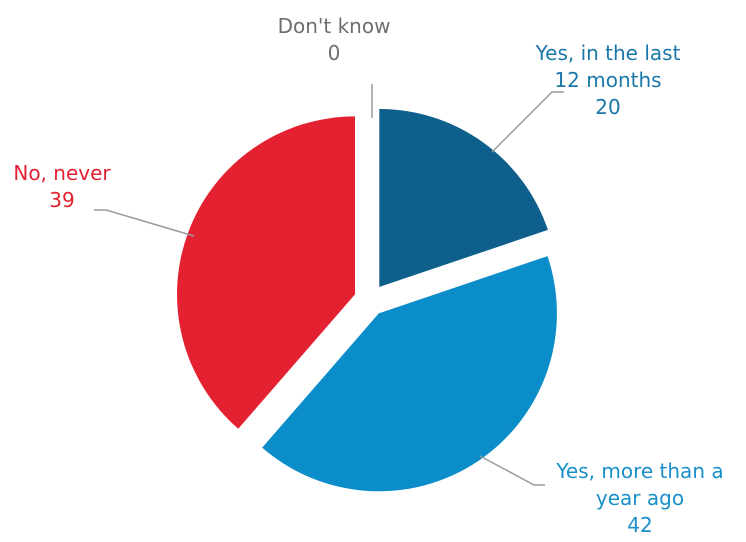 Image resolution: width=746 pixels, height=542 pixels. Describe the element at coordinates (607, 107) in the screenshot. I see `slice-value-label: 20` at that location.